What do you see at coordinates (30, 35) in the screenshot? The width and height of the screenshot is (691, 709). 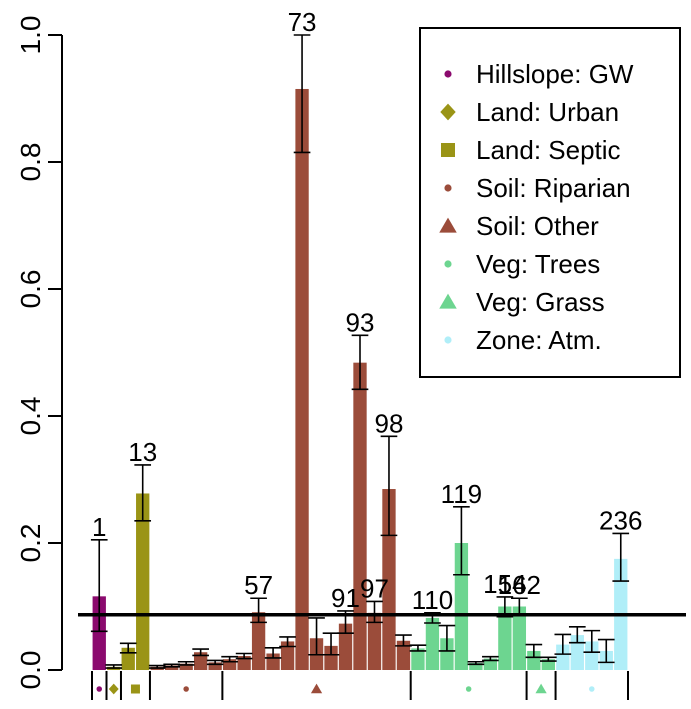 I see `y-tick-label: 1.0` at bounding box center [30, 35].